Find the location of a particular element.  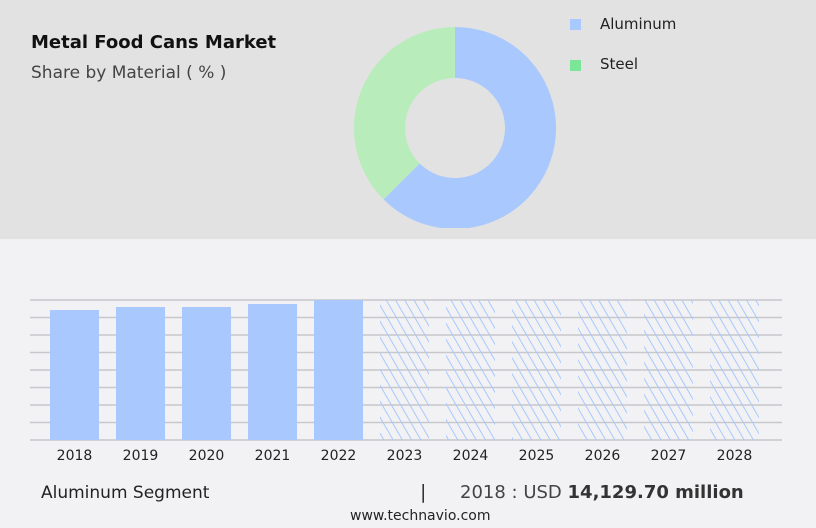

x-tick-label: 2019 is located at coordinates (141, 456).